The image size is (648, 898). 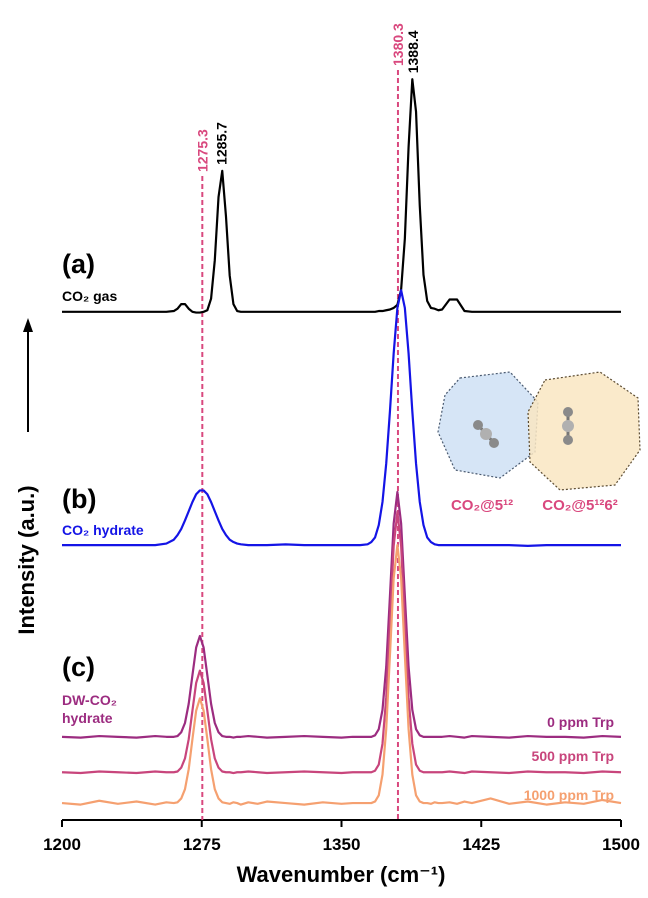 What do you see at coordinates (89, 709) in the screenshot?
I see `annotation: DW-CO₂ hydrate` at bounding box center [89, 709].